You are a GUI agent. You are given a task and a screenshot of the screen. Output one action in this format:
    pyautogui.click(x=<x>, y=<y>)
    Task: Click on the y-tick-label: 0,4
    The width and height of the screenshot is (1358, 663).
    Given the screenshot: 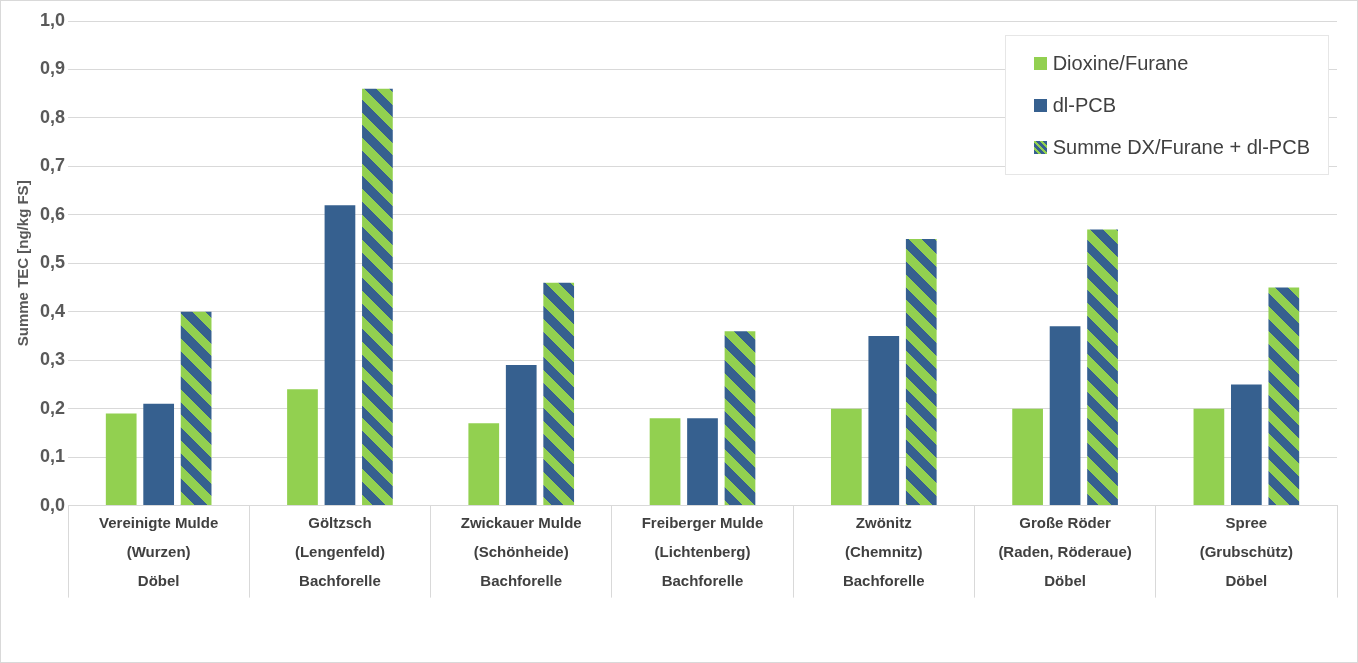 What is the action you would take?
    pyautogui.click(x=52, y=310)
    